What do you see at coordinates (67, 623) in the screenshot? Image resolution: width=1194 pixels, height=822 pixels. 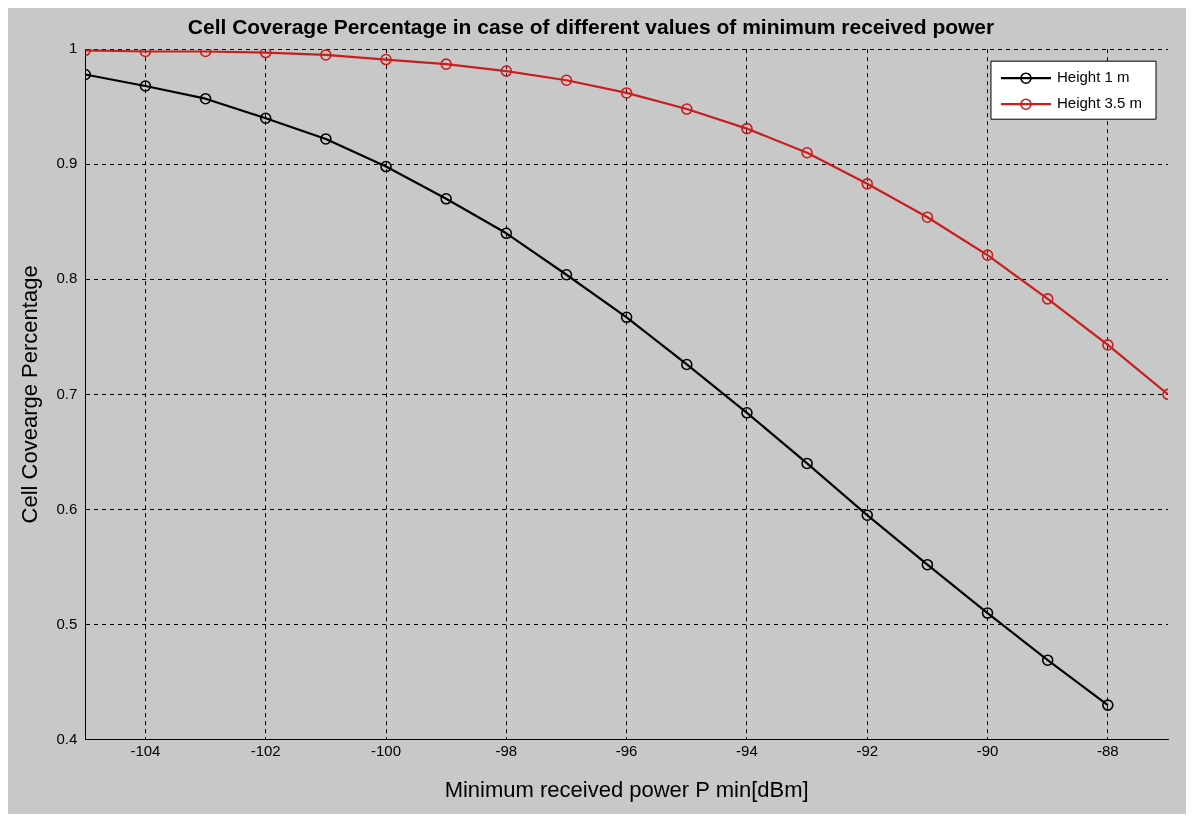 I see `y-tick-label: 0.5` at bounding box center [67, 623].